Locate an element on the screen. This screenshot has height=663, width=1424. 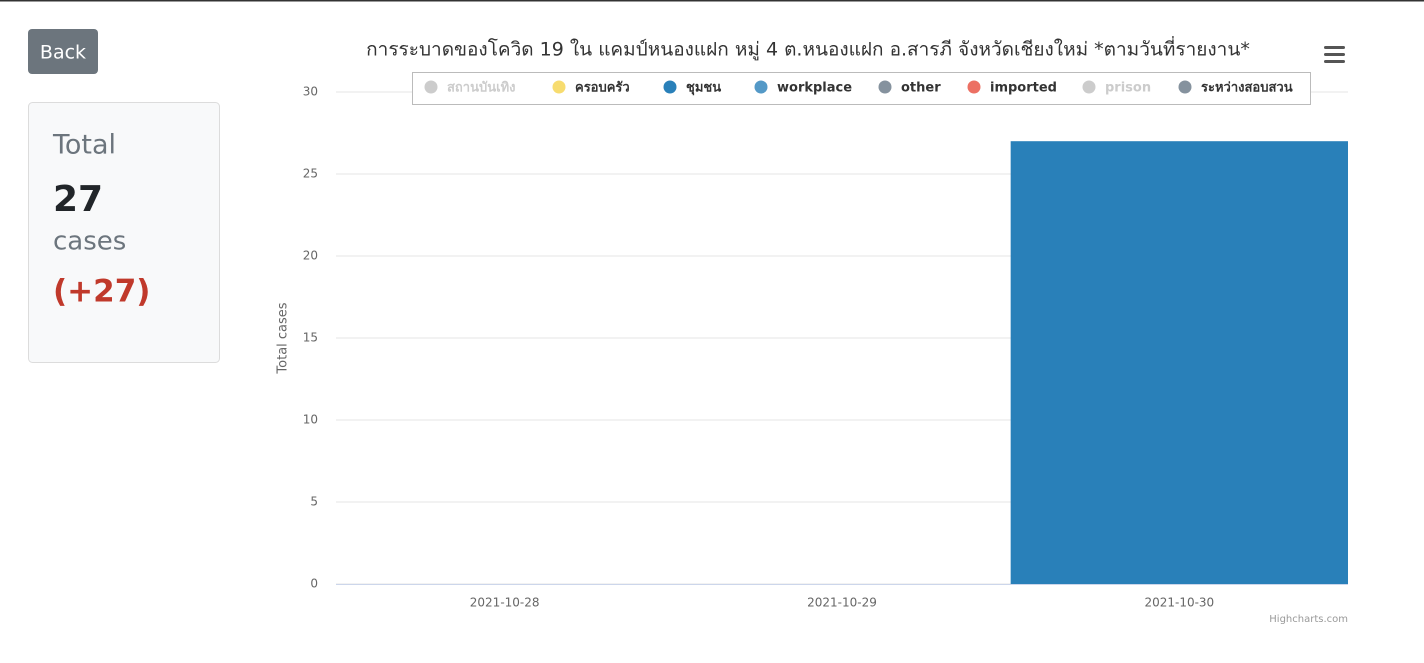
legend-label: ครอบครัว is located at coordinates (602, 88).